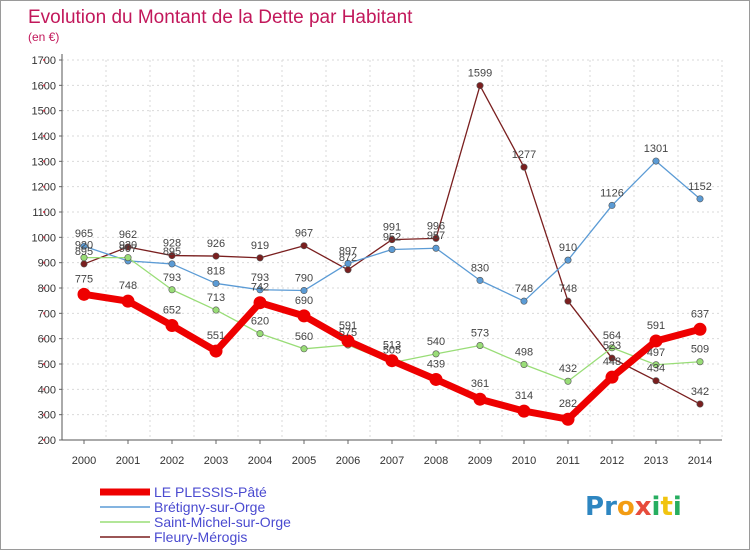  I want to click on x-tick-label: 2004, so click(260, 461).